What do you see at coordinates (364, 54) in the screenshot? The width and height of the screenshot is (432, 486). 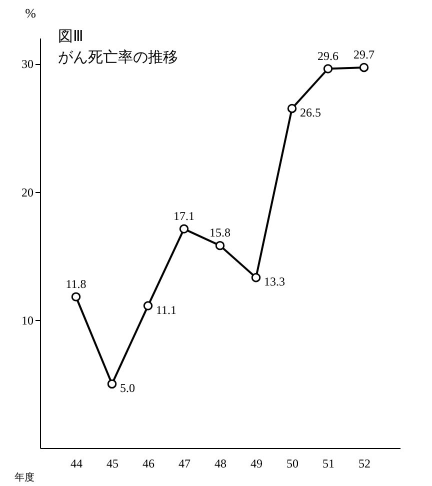 I see `data-label: 29.7` at bounding box center [364, 54].